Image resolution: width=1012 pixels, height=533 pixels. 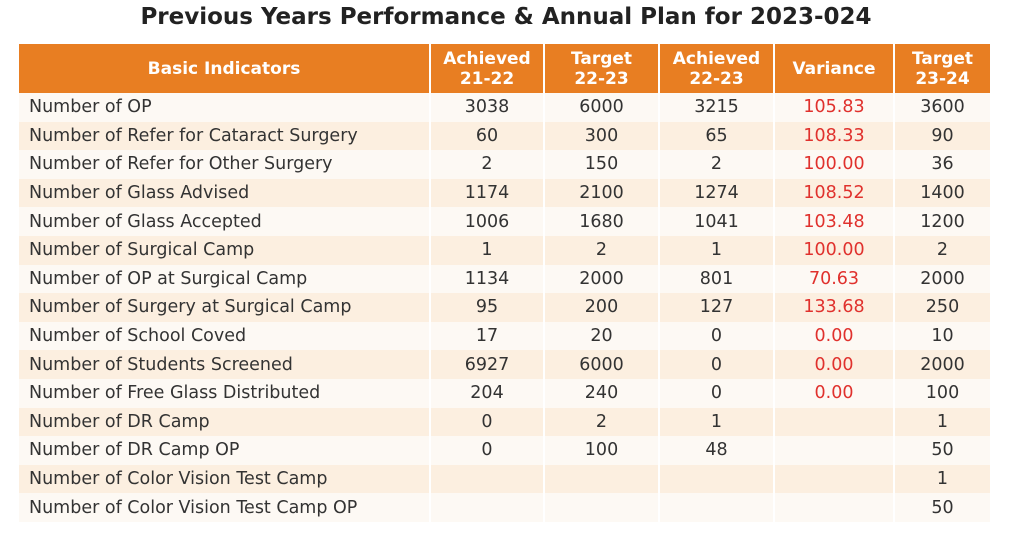 What do you see at coordinates (602, 107) in the screenshot?
I see `target-22-23-cell: 6000` at bounding box center [602, 107].